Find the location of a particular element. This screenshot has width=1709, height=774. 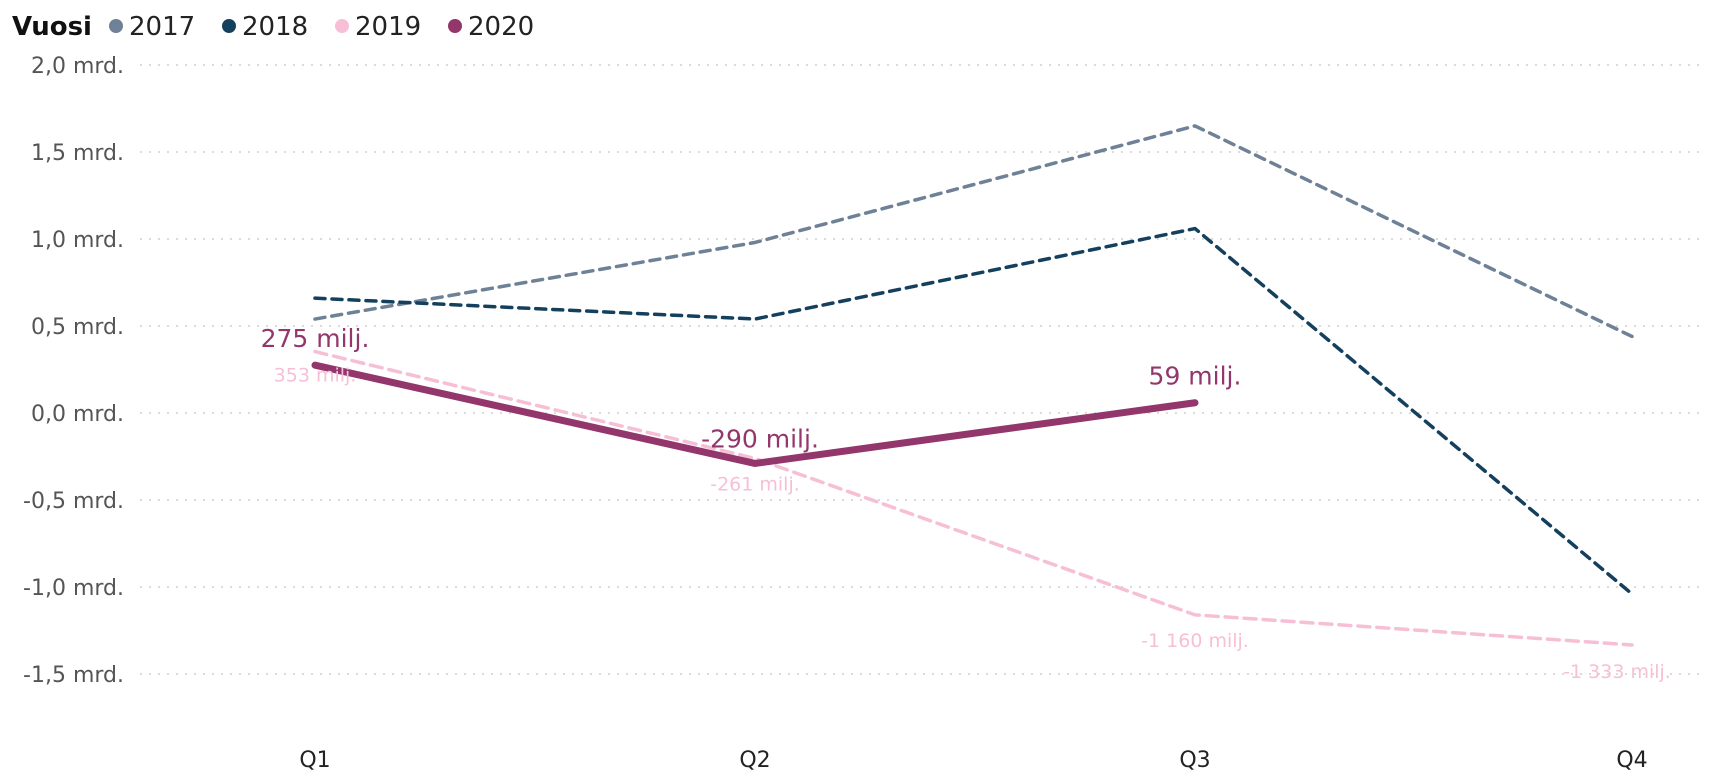

x-tick-label: Q2 is located at coordinates (754, 760).